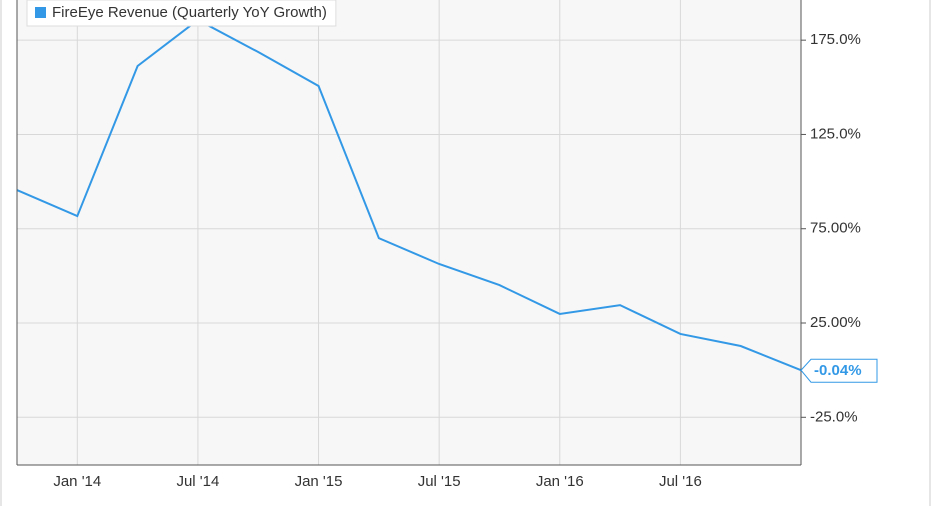  Describe the element at coordinates (835, 133) in the screenshot. I see `y-tick-label: 125.0%` at that location.